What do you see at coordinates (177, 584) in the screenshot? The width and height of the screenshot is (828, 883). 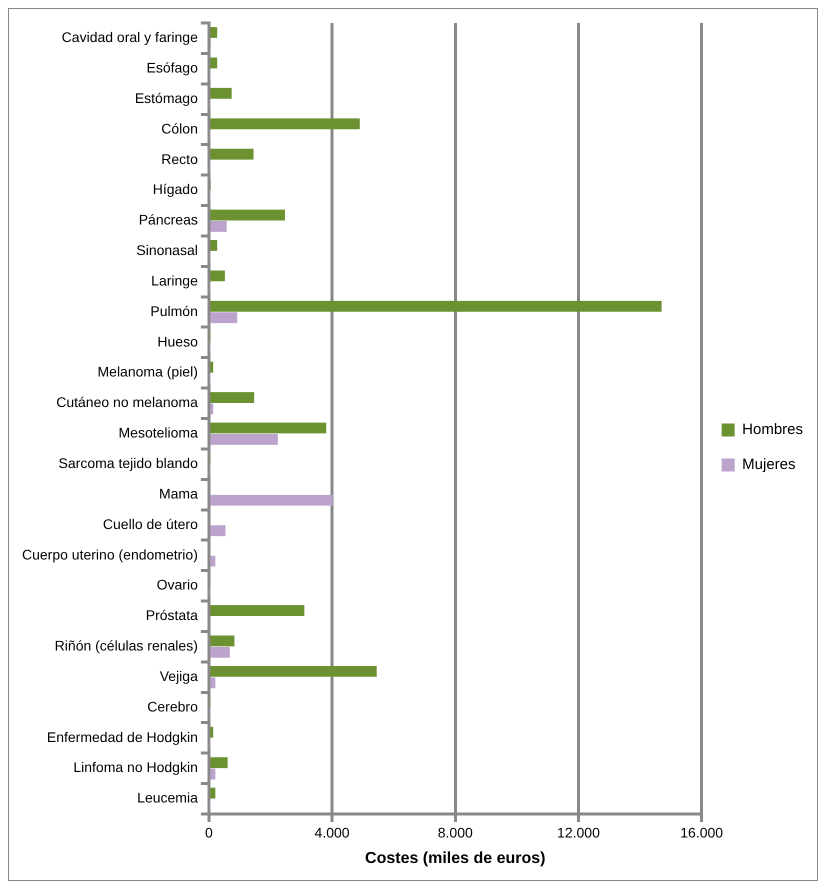 I see `y-tick-label: Ovario` at bounding box center [177, 584].